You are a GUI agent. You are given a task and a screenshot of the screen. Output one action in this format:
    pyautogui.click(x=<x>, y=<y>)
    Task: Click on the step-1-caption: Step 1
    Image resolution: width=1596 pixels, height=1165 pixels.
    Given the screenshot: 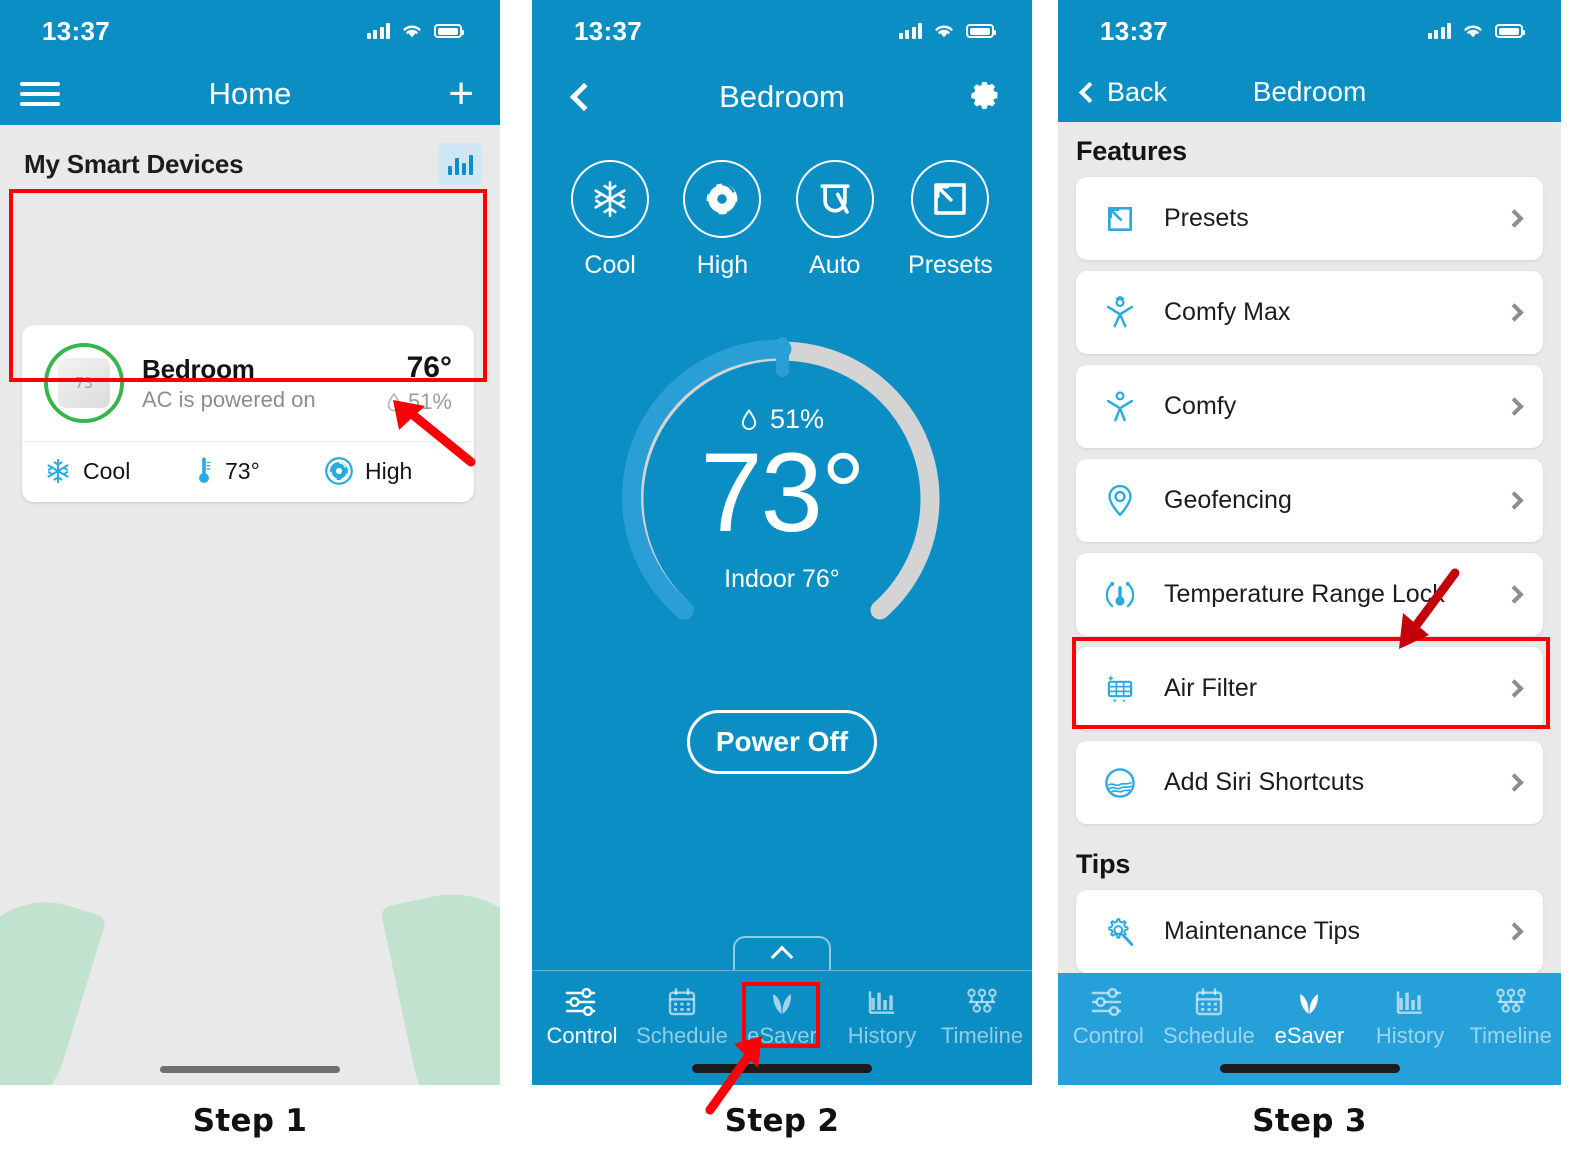 What is the action you would take?
    pyautogui.click(x=250, y=1121)
    